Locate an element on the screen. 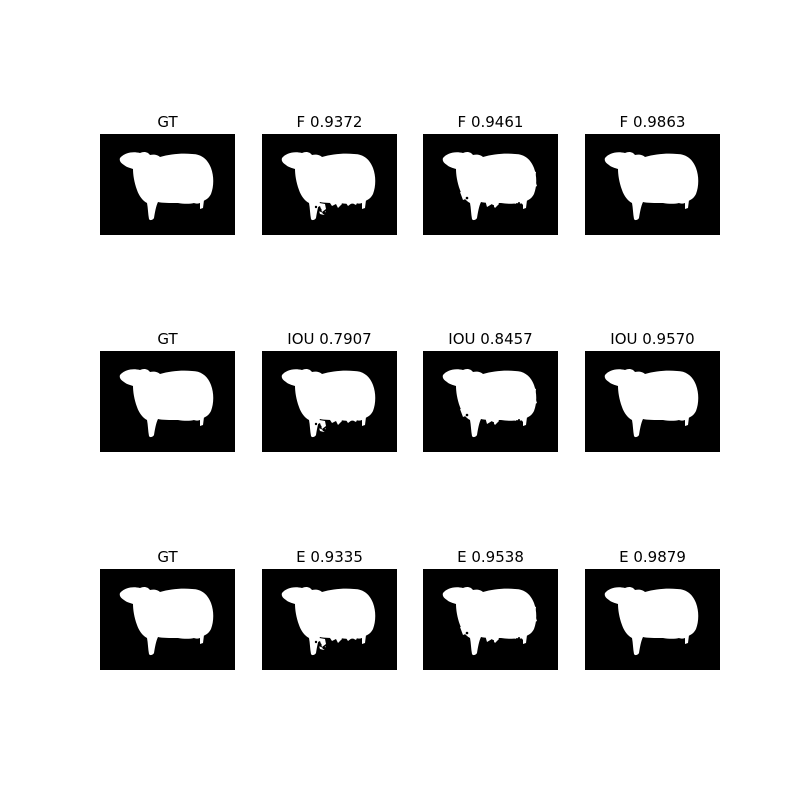  panel-title: F 0.9461 is located at coordinates (490, 122).